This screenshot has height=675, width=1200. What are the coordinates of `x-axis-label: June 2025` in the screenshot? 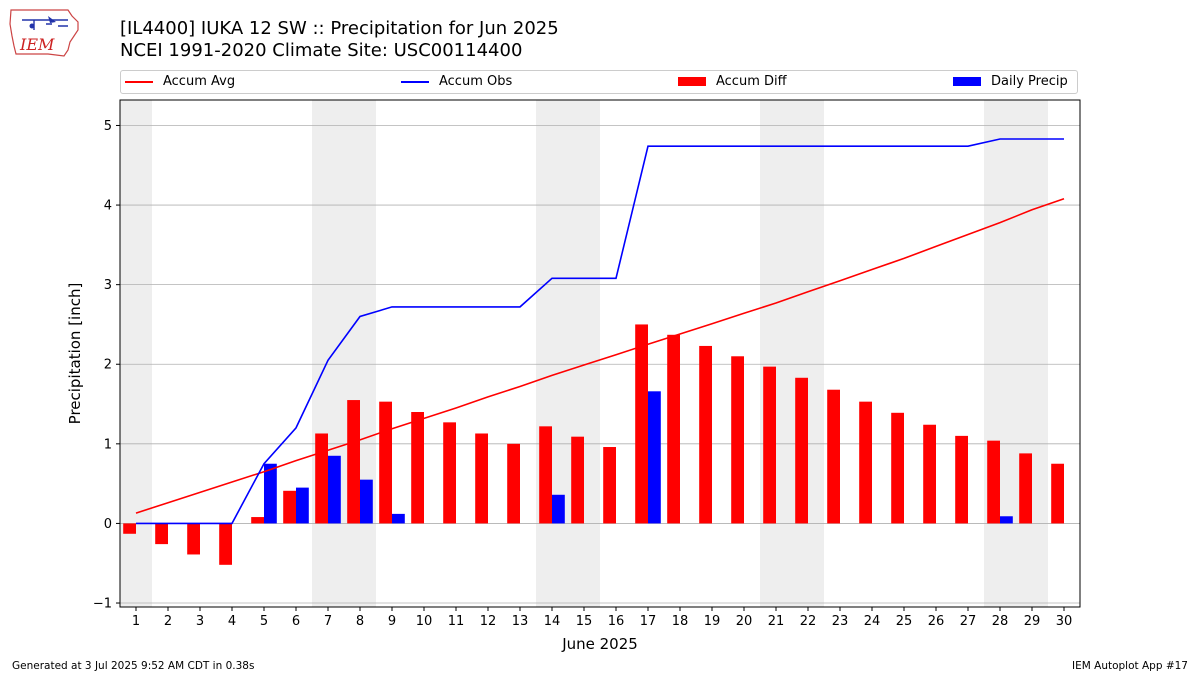 It's located at (599, 644).